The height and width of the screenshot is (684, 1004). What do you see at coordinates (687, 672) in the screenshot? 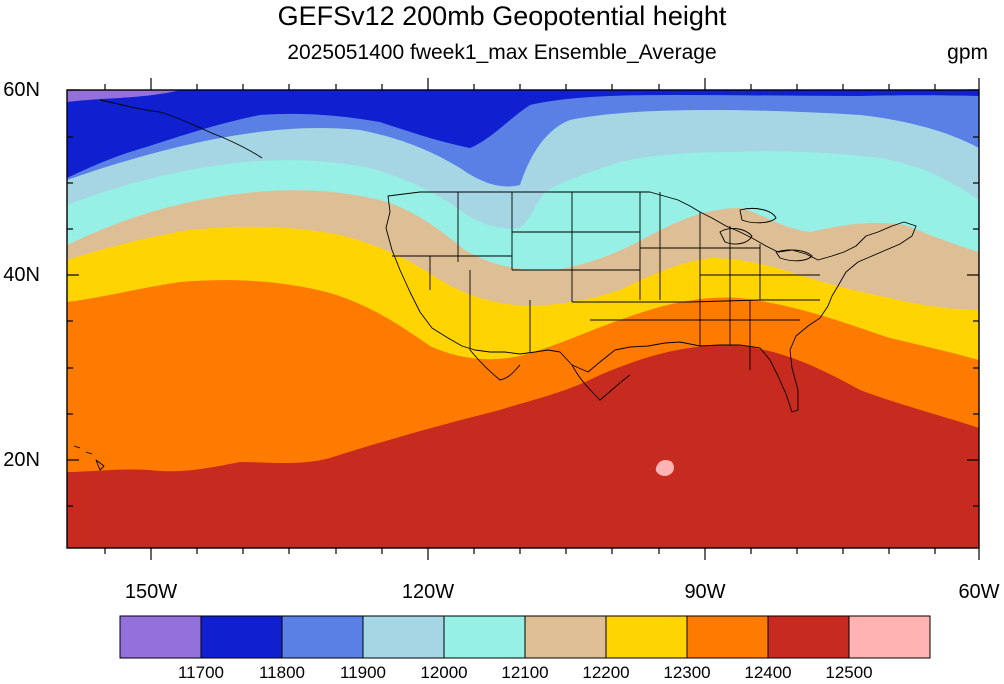
I see `colorbar-label: 12300` at bounding box center [687, 672].